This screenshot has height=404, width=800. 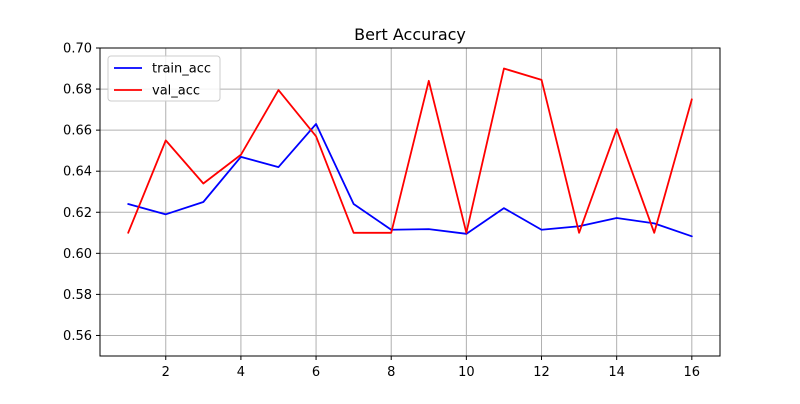 I want to click on y-tick-label: 0.64, so click(x=77, y=172).